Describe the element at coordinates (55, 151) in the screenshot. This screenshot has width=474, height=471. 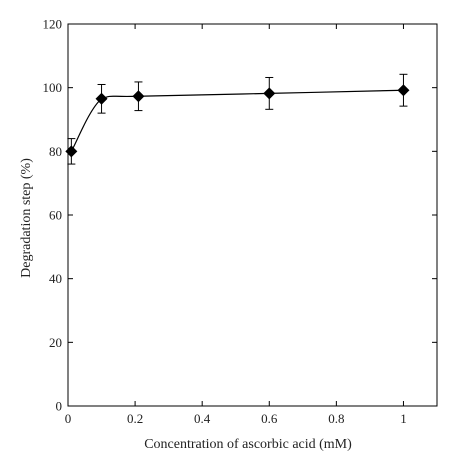
I see `y-tick-label: 80` at that location.